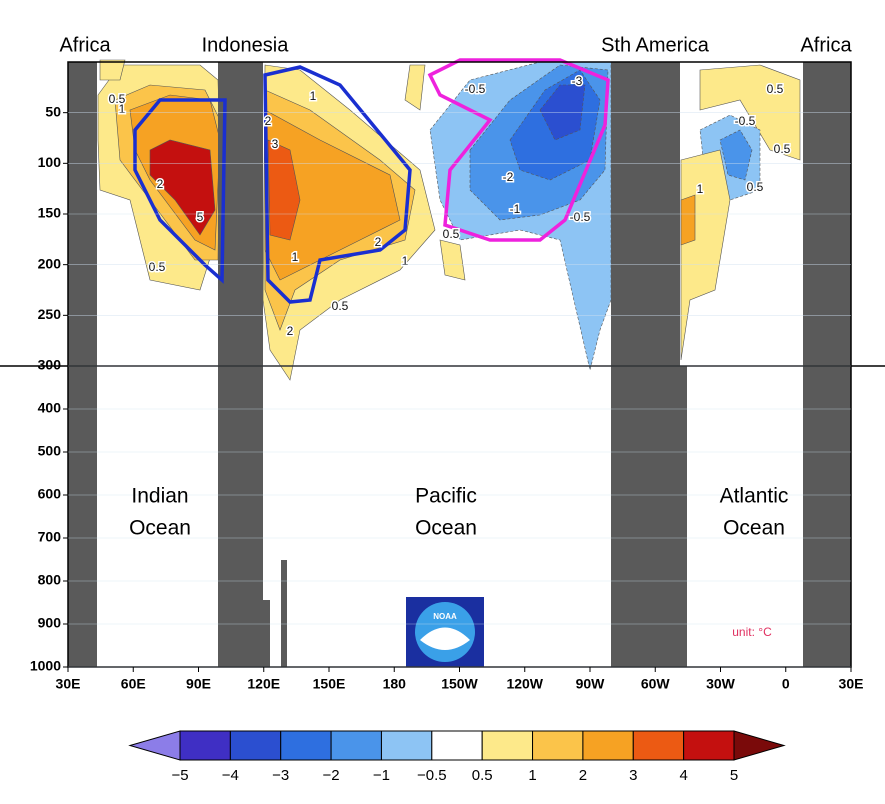  What do you see at coordinates (655, 45) in the screenshot?
I see `region-label: Sth America` at bounding box center [655, 45].